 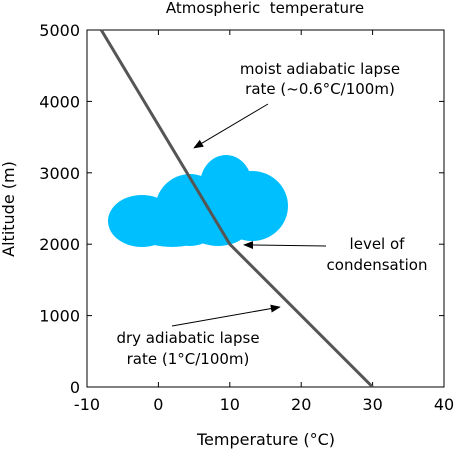 I want to click on condensation-label-line1: level of, so click(x=378, y=244).